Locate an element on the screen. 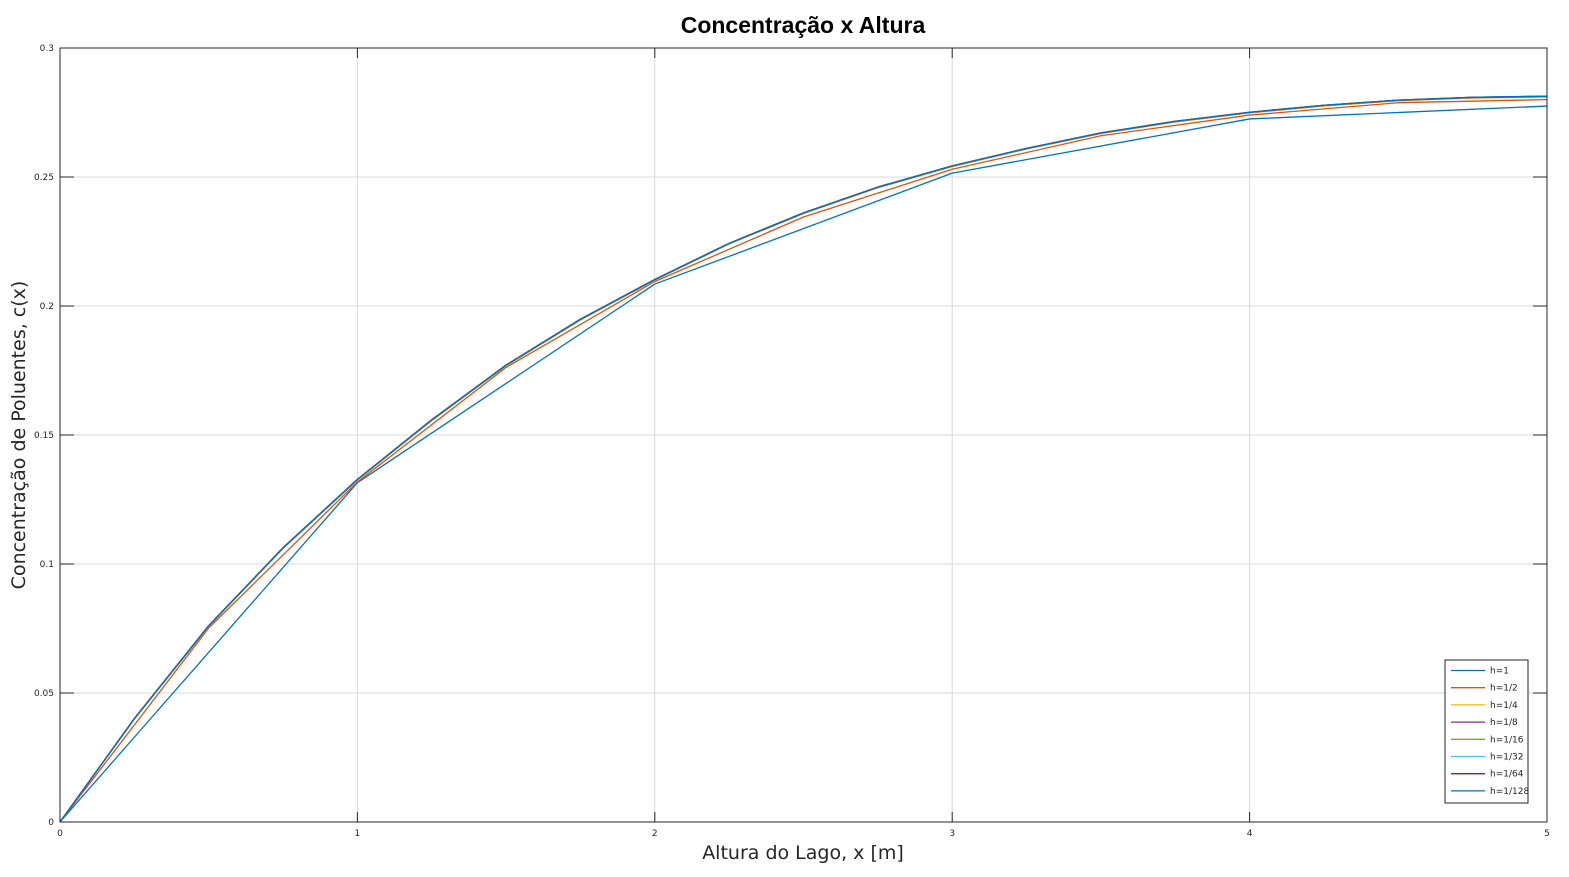  legend-label: h=1/128 is located at coordinates (1509, 792).